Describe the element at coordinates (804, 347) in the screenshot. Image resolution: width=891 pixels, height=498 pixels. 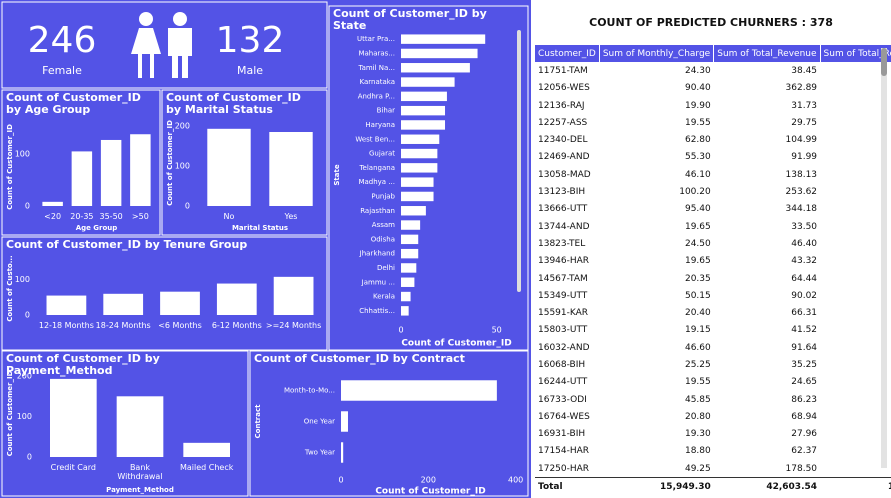
I see `table-cell: 91.64` at that location.